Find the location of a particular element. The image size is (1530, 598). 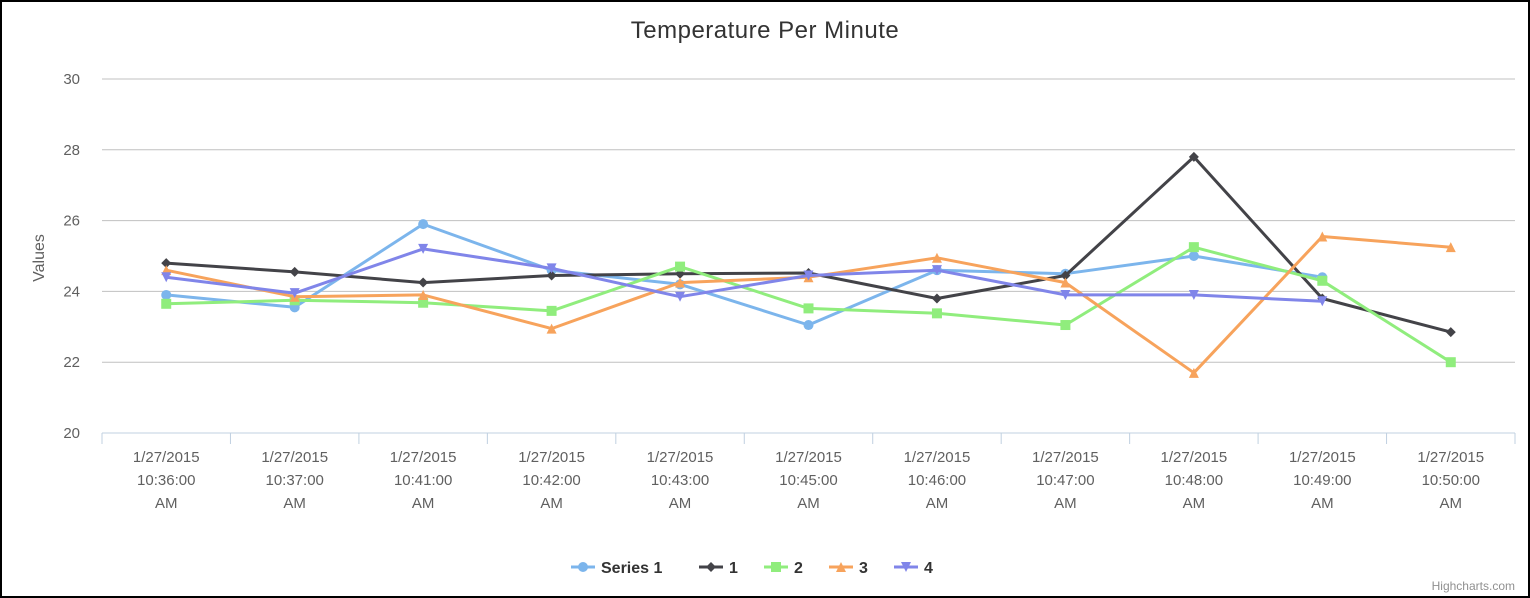

y-tick-label: 22 is located at coordinates (71, 362).